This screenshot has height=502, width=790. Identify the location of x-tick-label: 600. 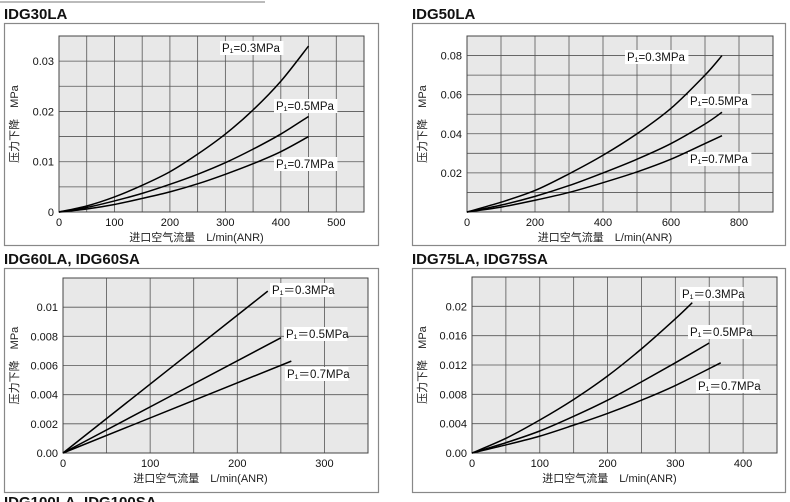
(671, 223).